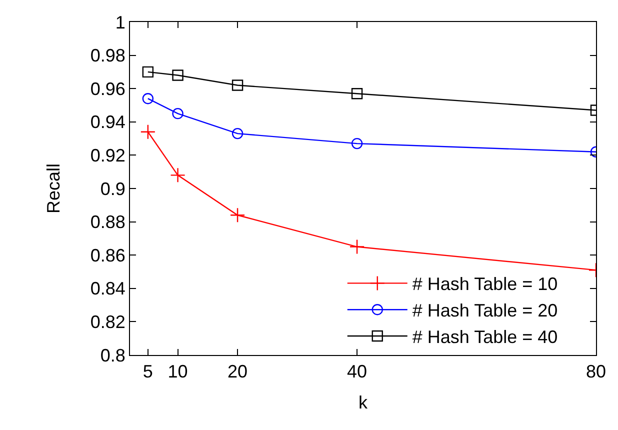 The image size is (618, 430). I want to click on y-tick-label: 0.8, so click(113, 355).